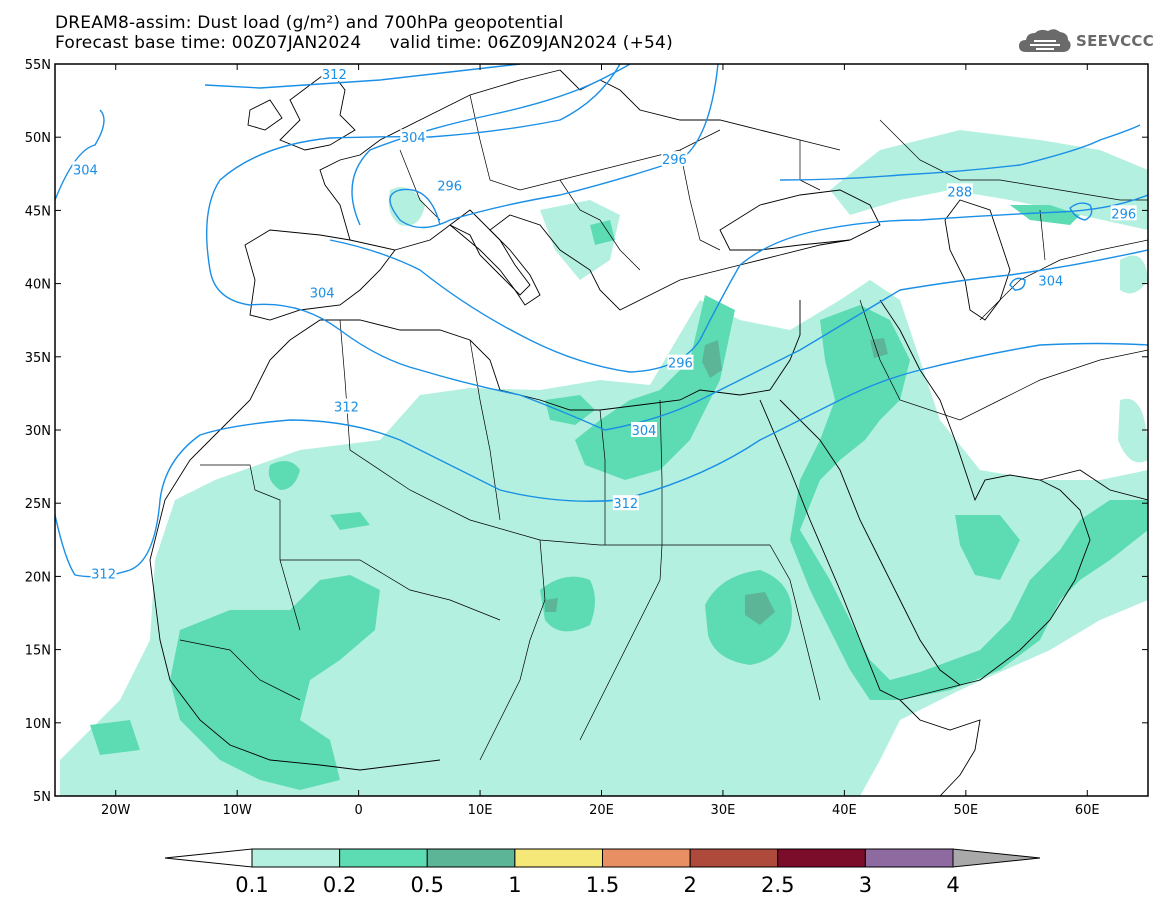  Describe the element at coordinates (38, 285) in the screenshot. I see `lat-label: 40N` at that location.